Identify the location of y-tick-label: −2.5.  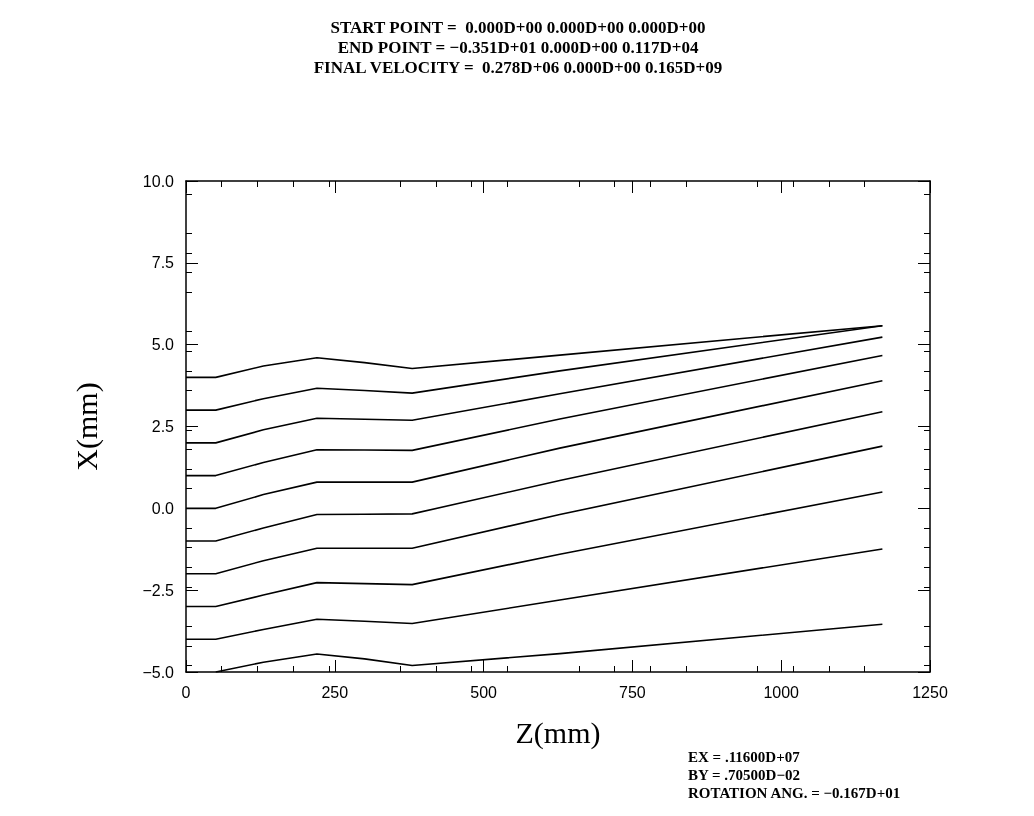
(158, 590).